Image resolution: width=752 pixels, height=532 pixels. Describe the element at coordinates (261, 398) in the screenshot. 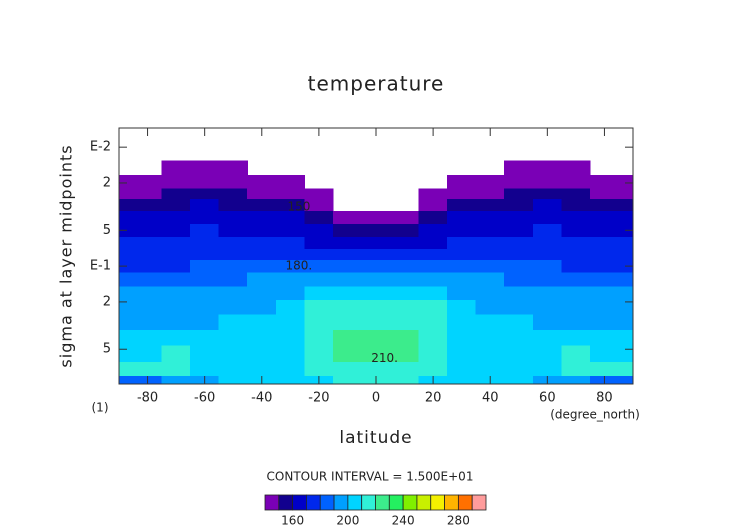

I see `x-tick-label: -40` at that location.